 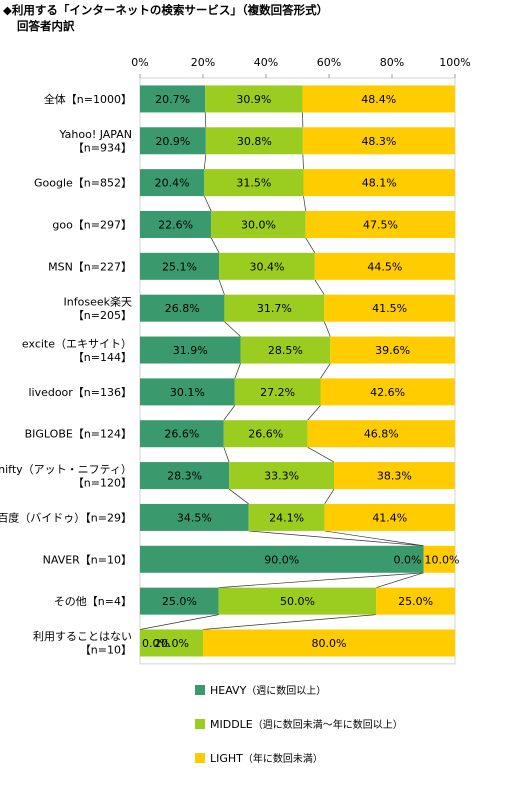 What do you see at coordinates (381, 434) in the screenshot?
I see `data-label: 46.8%` at bounding box center [381, 434].